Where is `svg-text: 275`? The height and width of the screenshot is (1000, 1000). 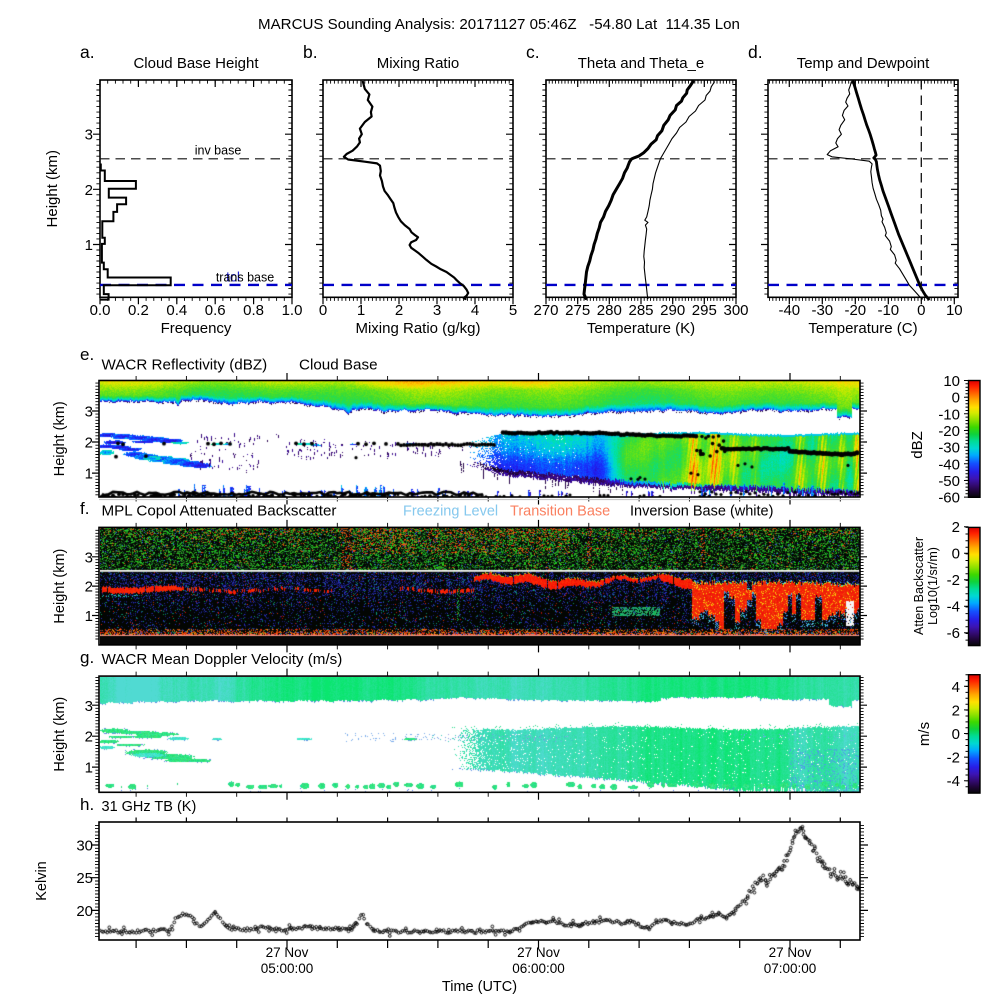 svg-text: 275 is located at coordinates (577, 310).